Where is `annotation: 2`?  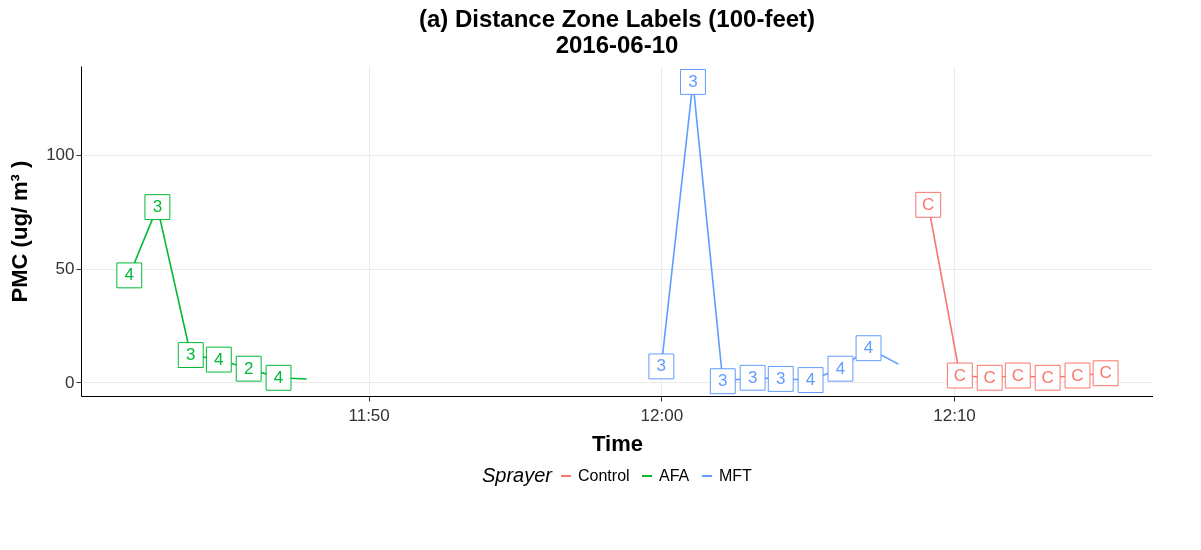 annotation: 2 is located at coordinates (248, 368).